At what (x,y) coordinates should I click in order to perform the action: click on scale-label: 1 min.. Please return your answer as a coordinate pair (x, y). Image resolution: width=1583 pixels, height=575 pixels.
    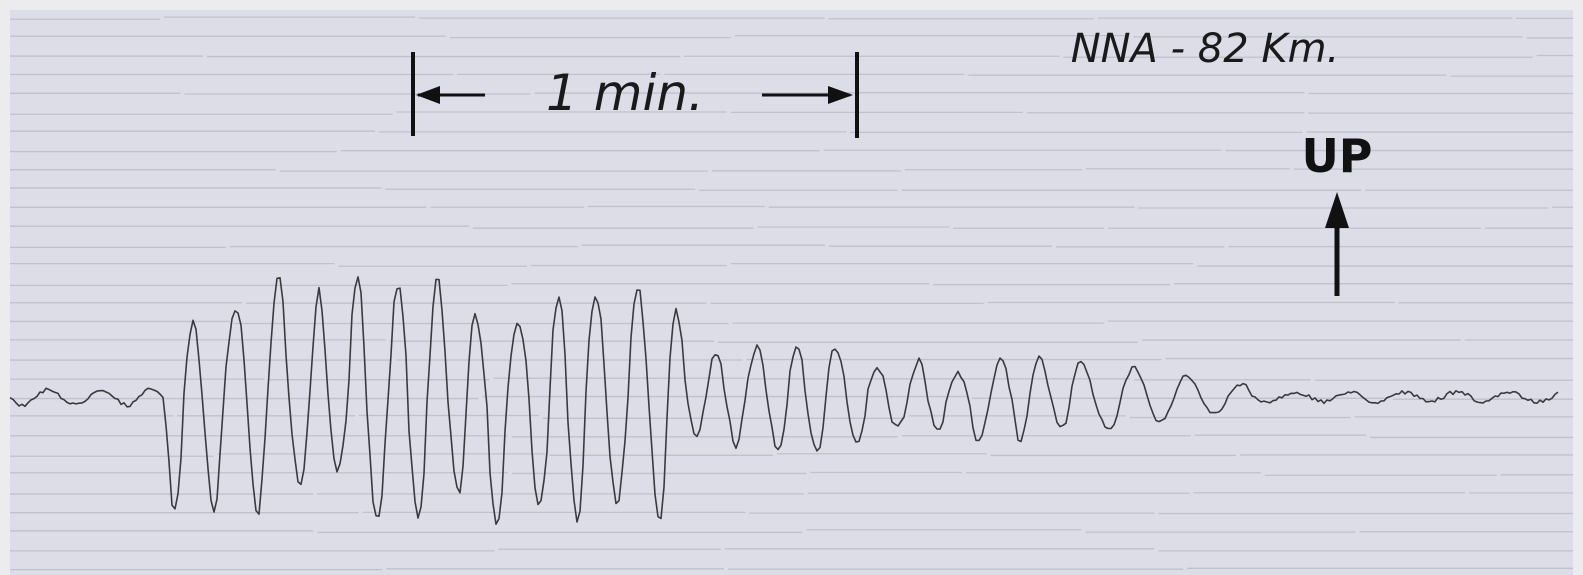
    Looking at the image, I should click on (625, 93).